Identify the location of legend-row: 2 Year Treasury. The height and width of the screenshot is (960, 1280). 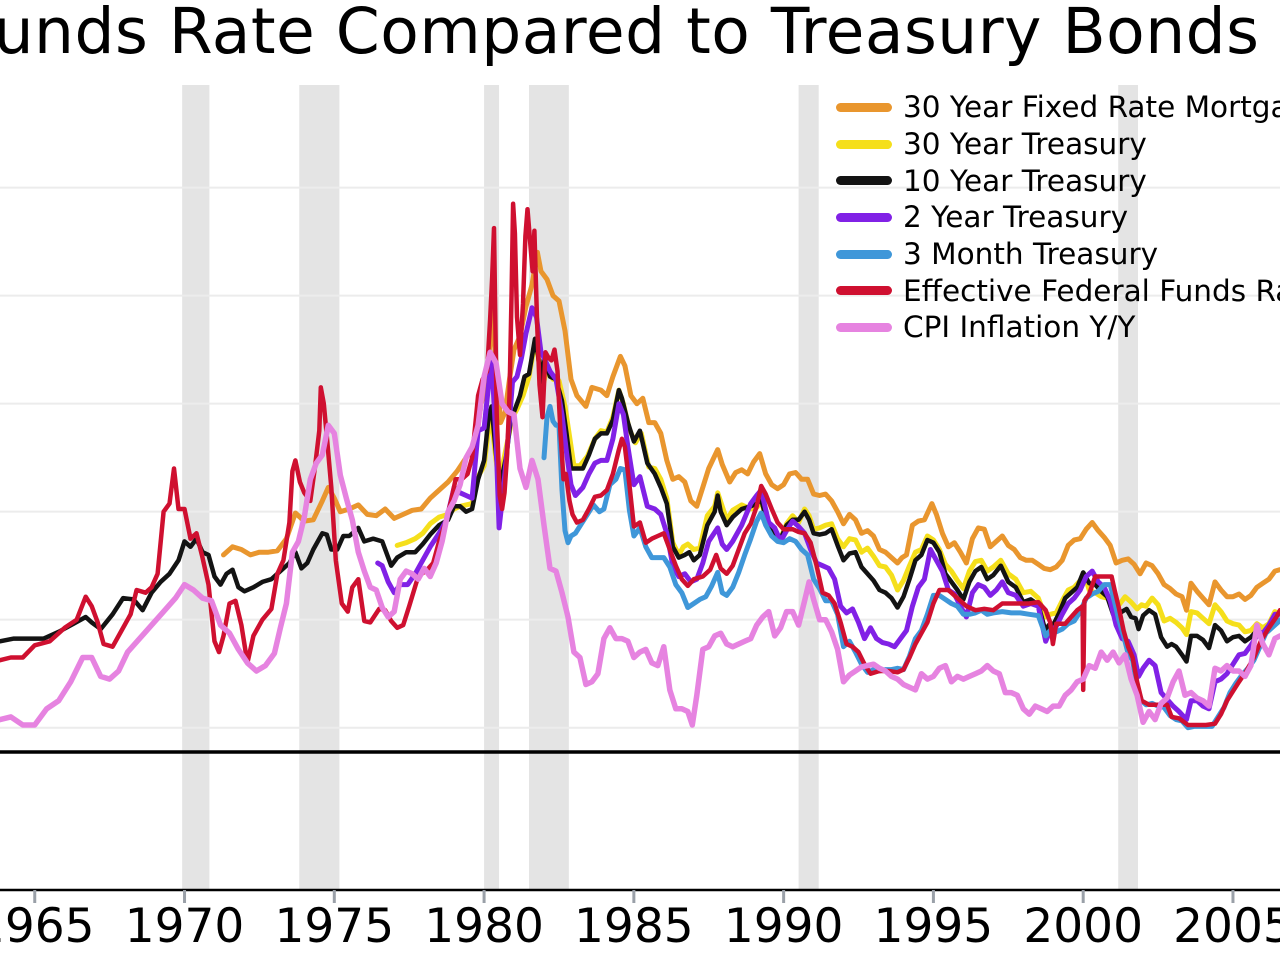
(1058, 217).